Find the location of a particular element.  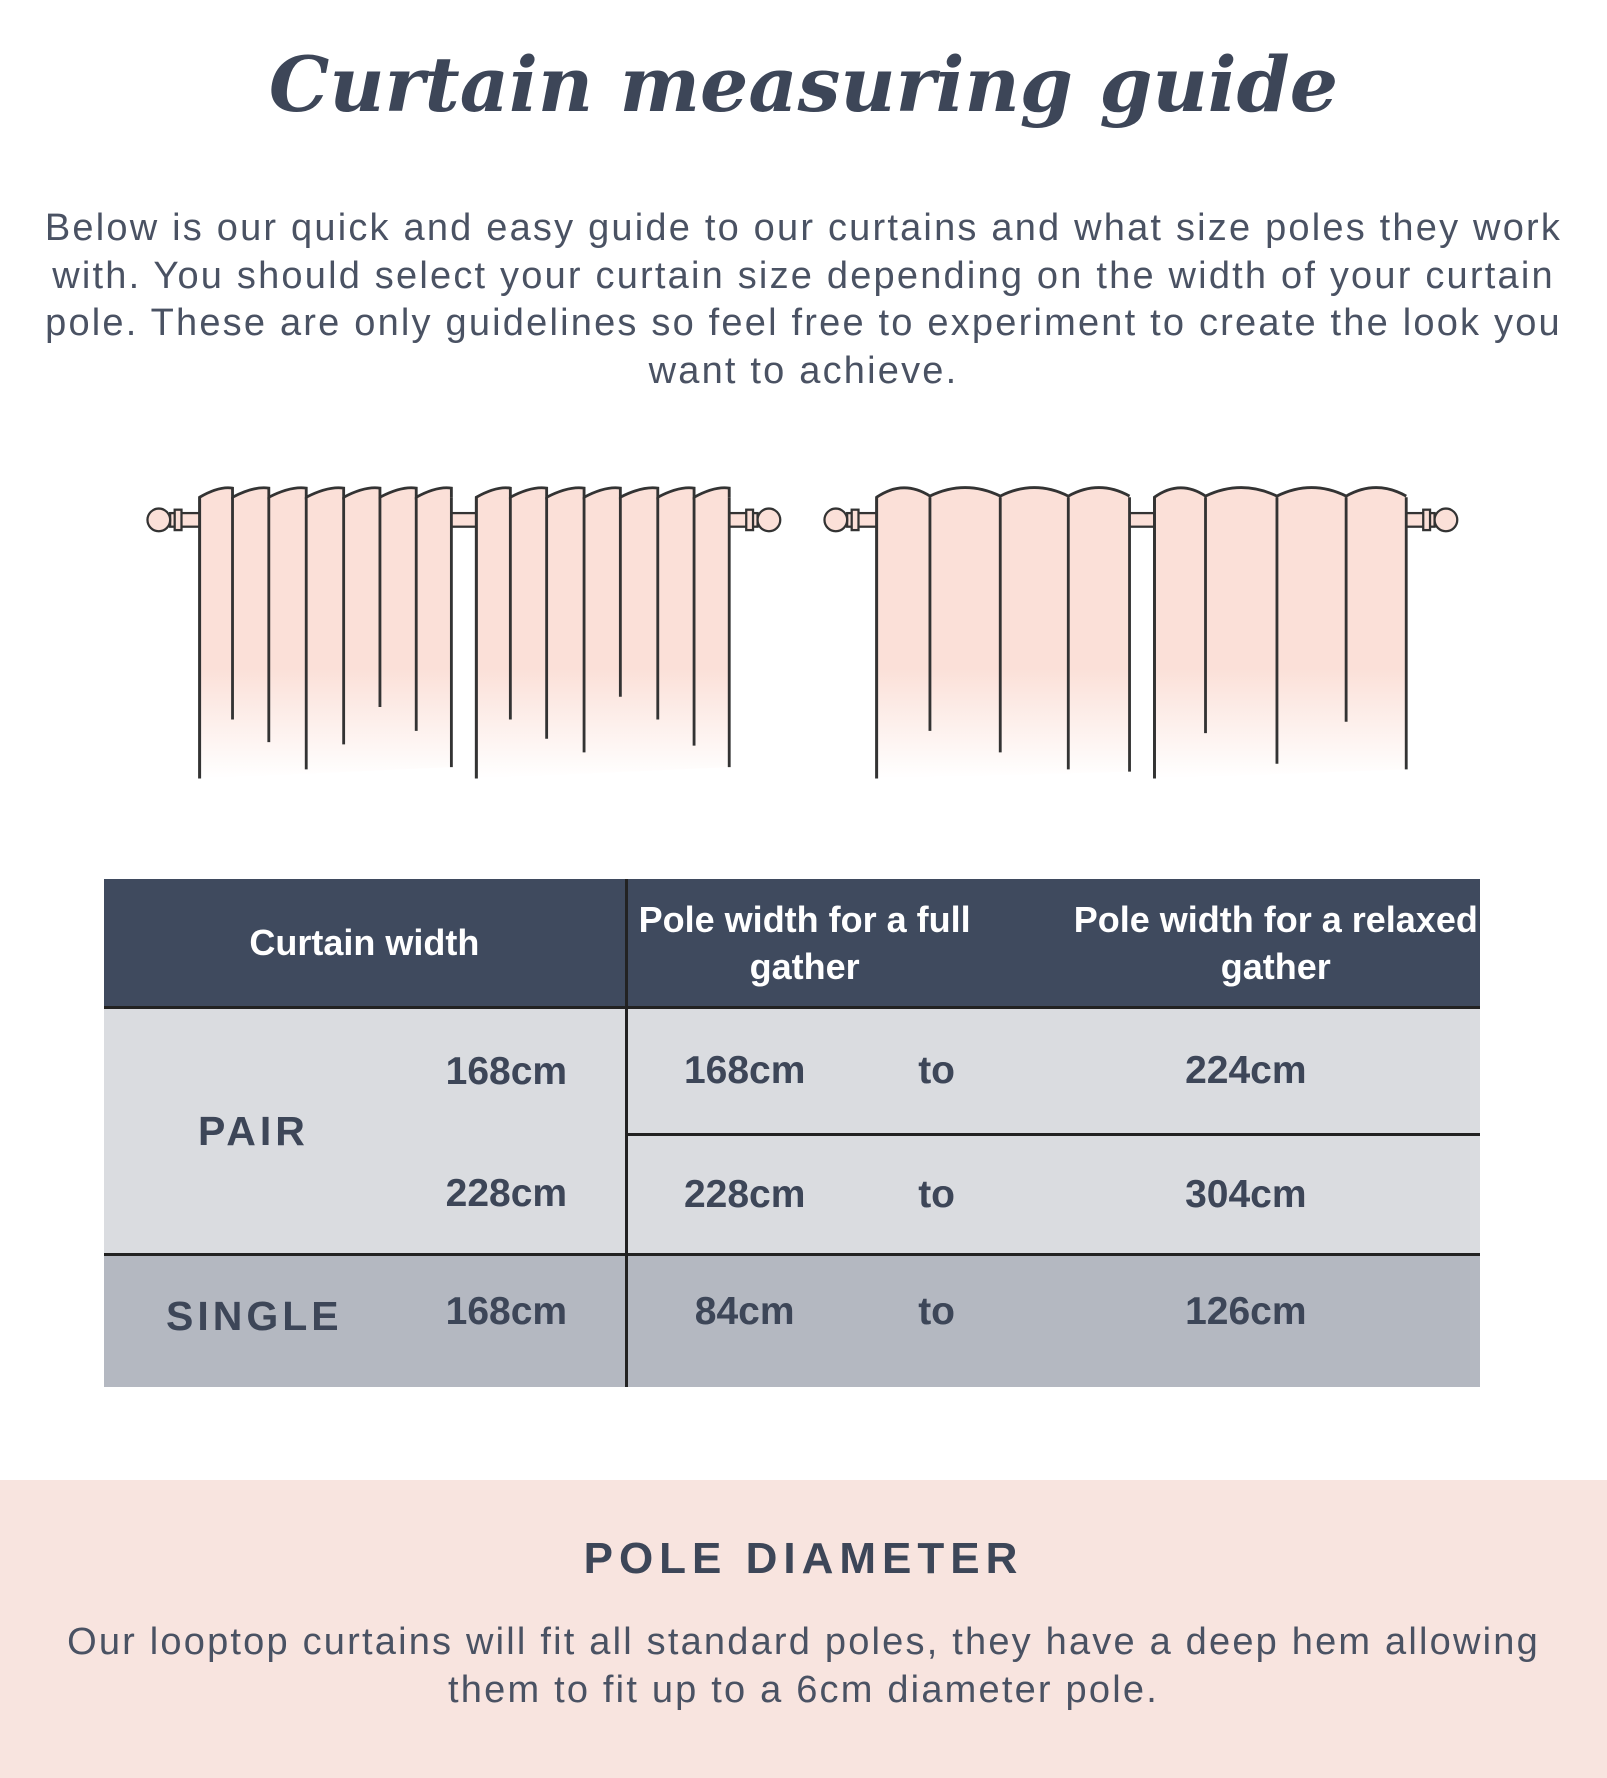

relaxed-gather-curtain-illustration is located at coordinates (1141, 632).